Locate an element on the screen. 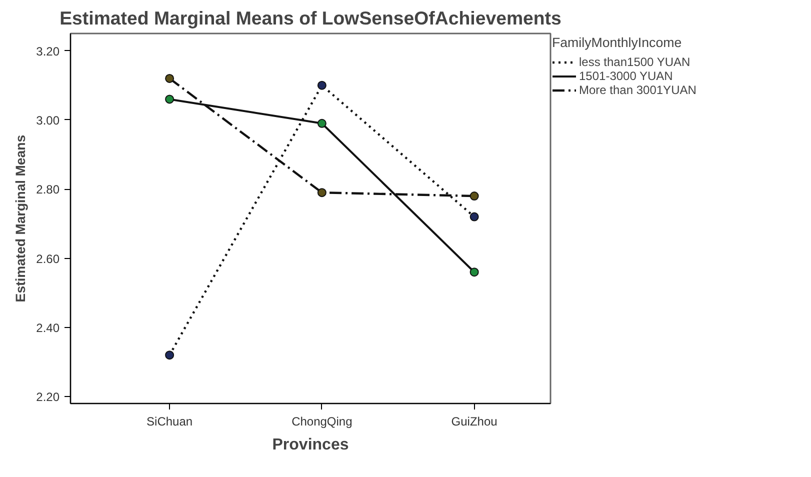  legend-title: FamilyMonthlyIncome is located at coordinates (617, 42).